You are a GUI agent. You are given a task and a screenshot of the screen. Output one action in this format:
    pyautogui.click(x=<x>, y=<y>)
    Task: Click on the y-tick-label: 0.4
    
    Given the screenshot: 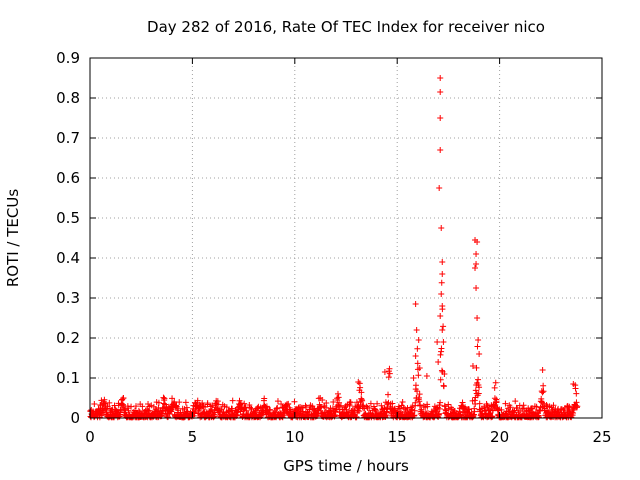 What is the action you would take?
    pyautogui.click(x=68, y=258)
    